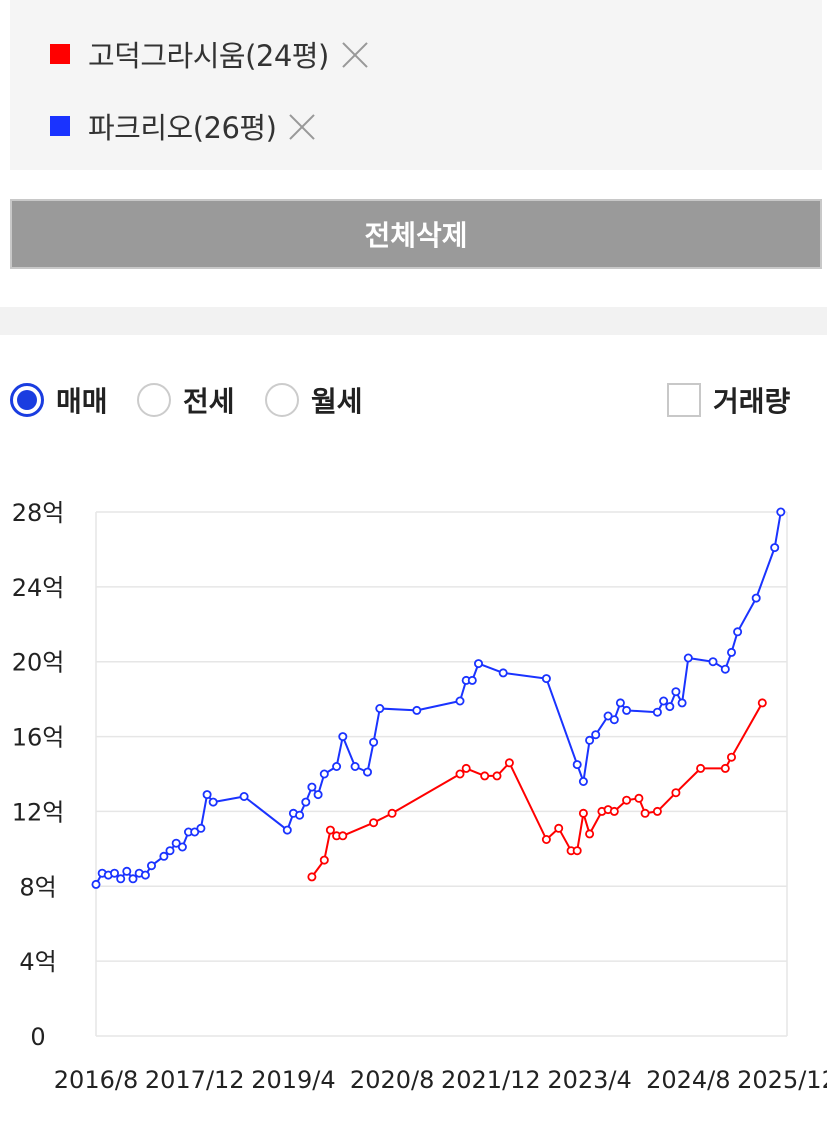  I want to click on legend-label: 파크리오(26평), so click(182, 128).